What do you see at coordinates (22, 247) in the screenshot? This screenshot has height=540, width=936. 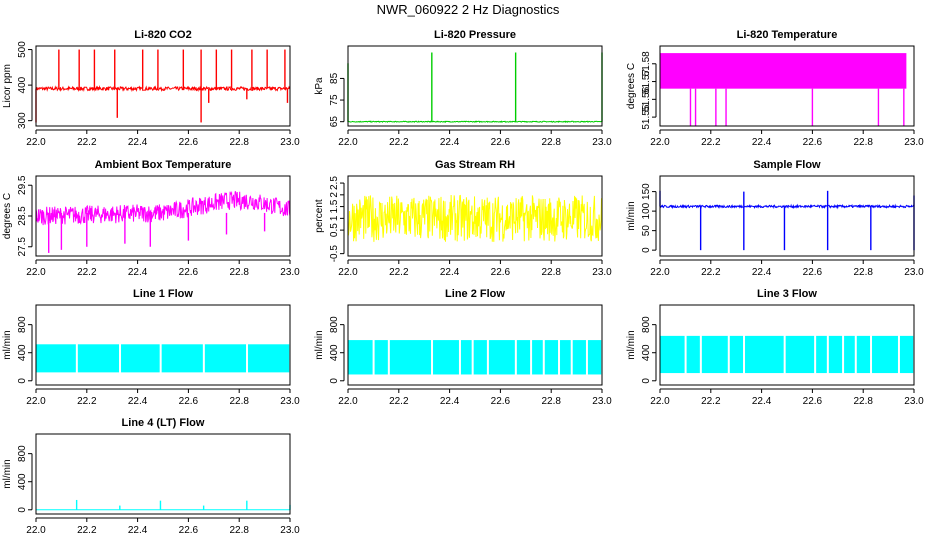 I see `y-tick-label: 27.5` at bounding box center [22, 247].